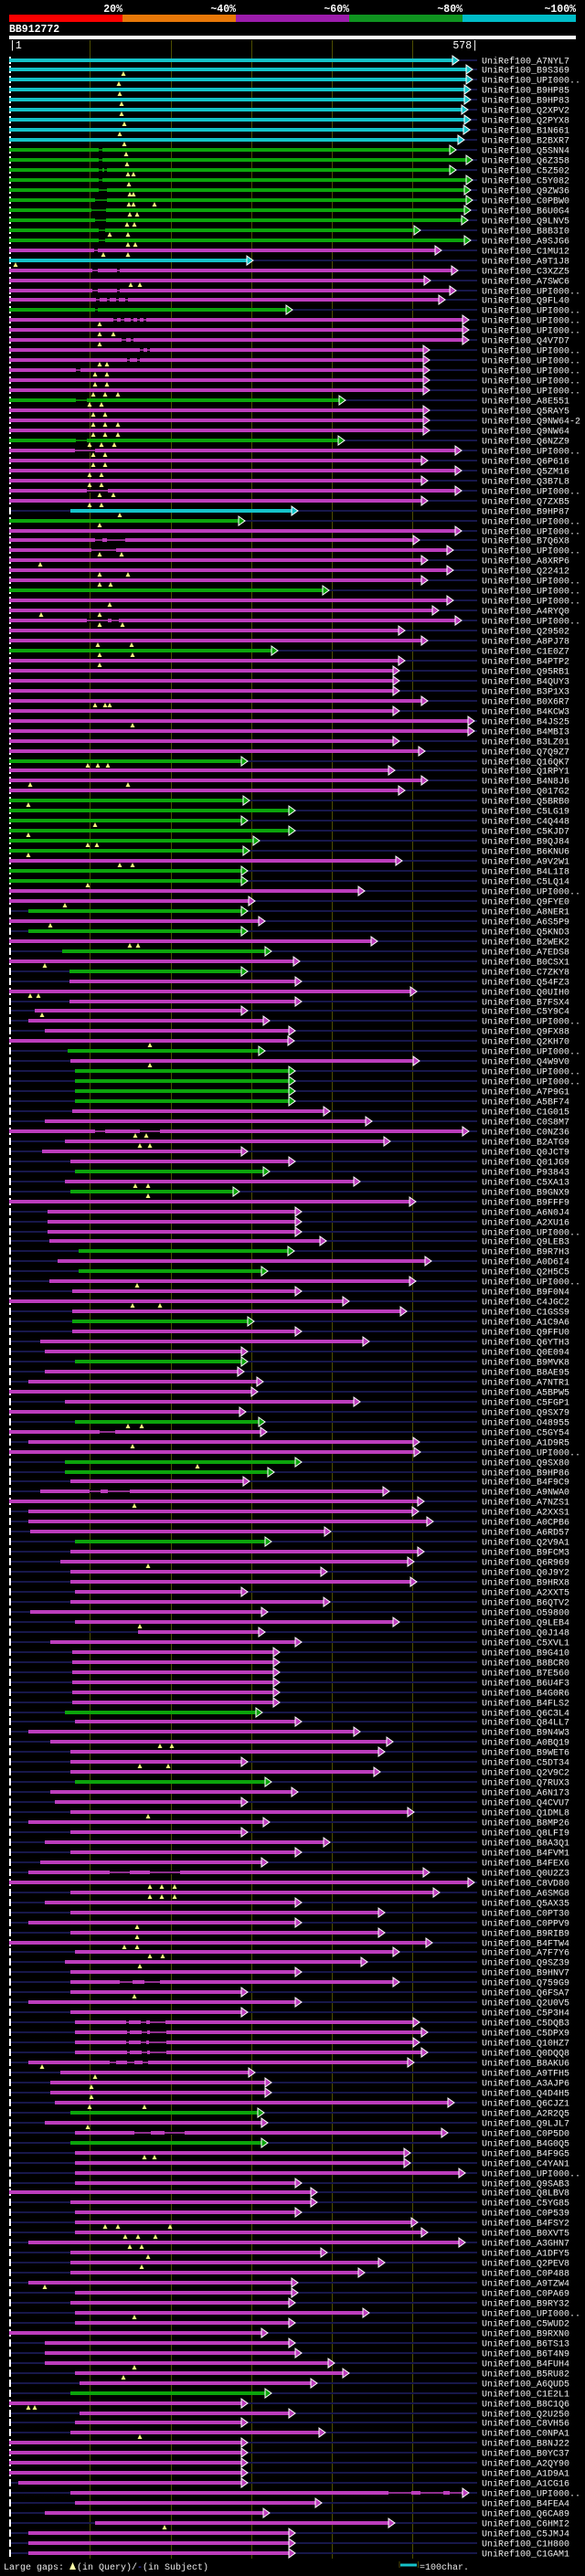 This screenshot has width=585, height=2576. I want to click on svg-text: UniRef100_B9FFF9, so click(525, 1203).